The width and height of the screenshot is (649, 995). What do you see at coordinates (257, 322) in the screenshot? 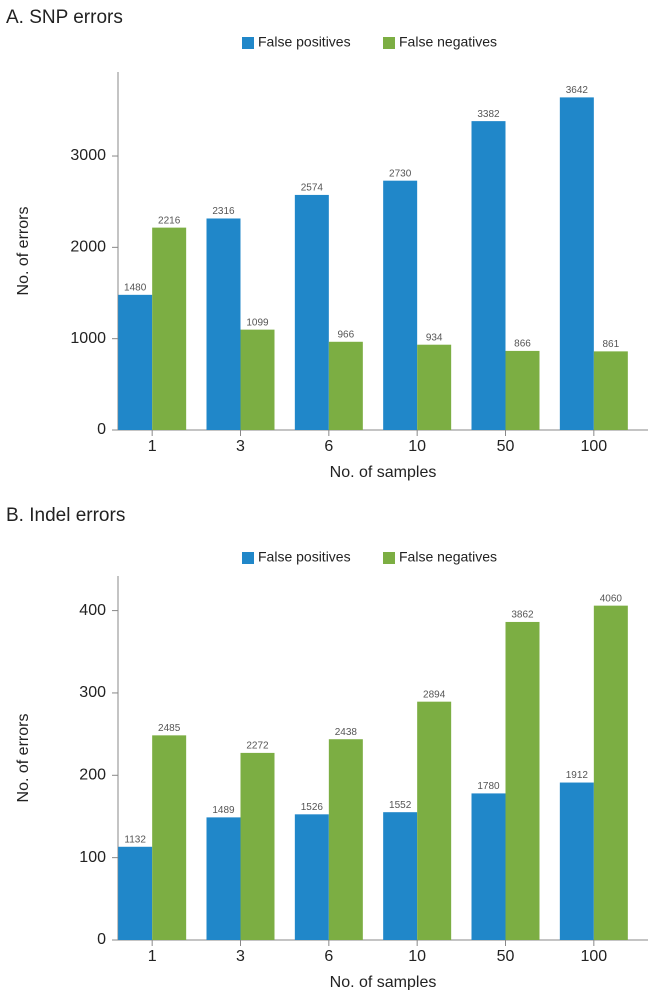
I see `value-label: 1099` at bounding box center [257, 322].